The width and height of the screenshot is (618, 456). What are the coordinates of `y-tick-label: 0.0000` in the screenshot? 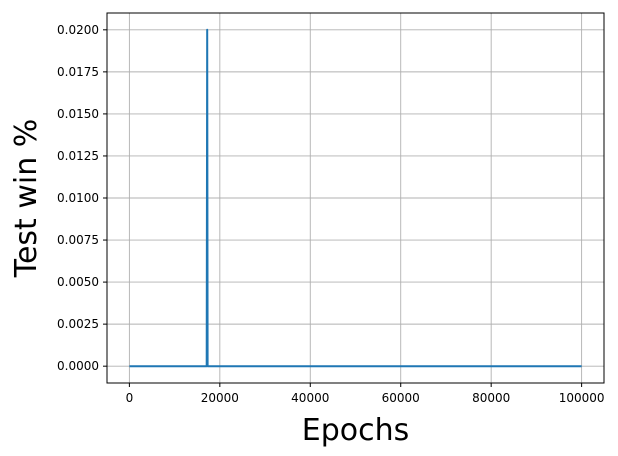 It's located at (78, 366).